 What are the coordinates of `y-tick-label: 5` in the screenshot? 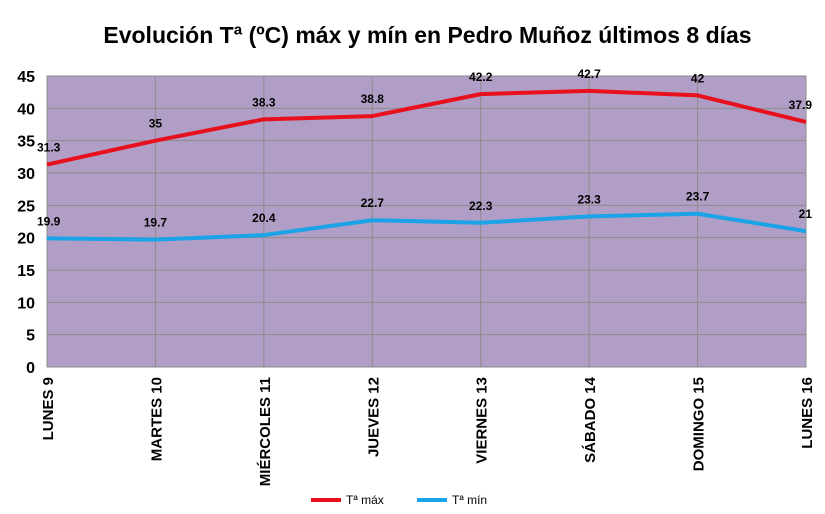 It's located at (30, 336).